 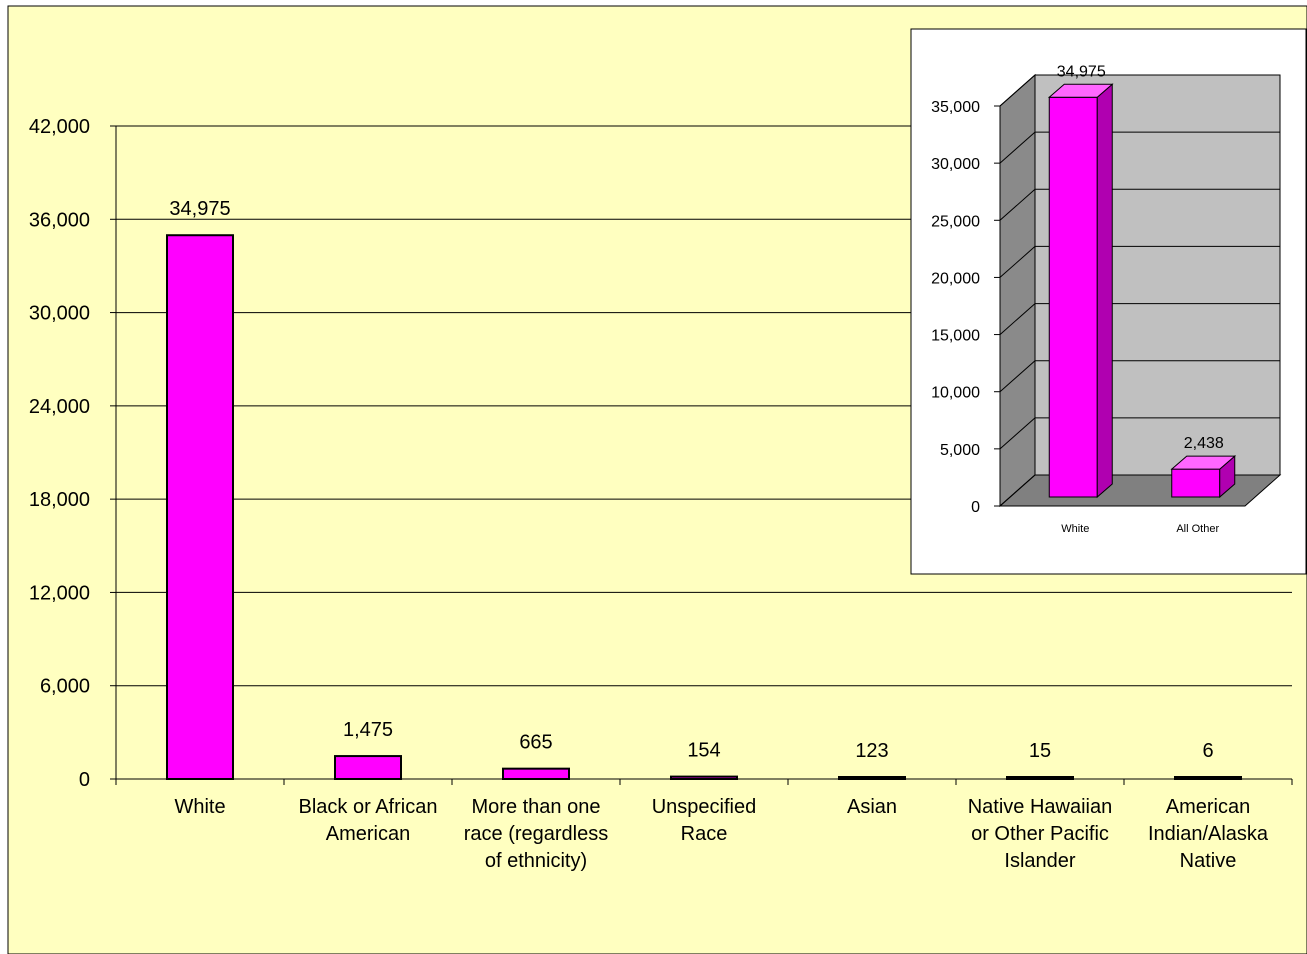 What do you see at coordinates (536, 861) in the screenshot?
I see `x-category-label: of ethnicity)` at bounding box center [536, 861].